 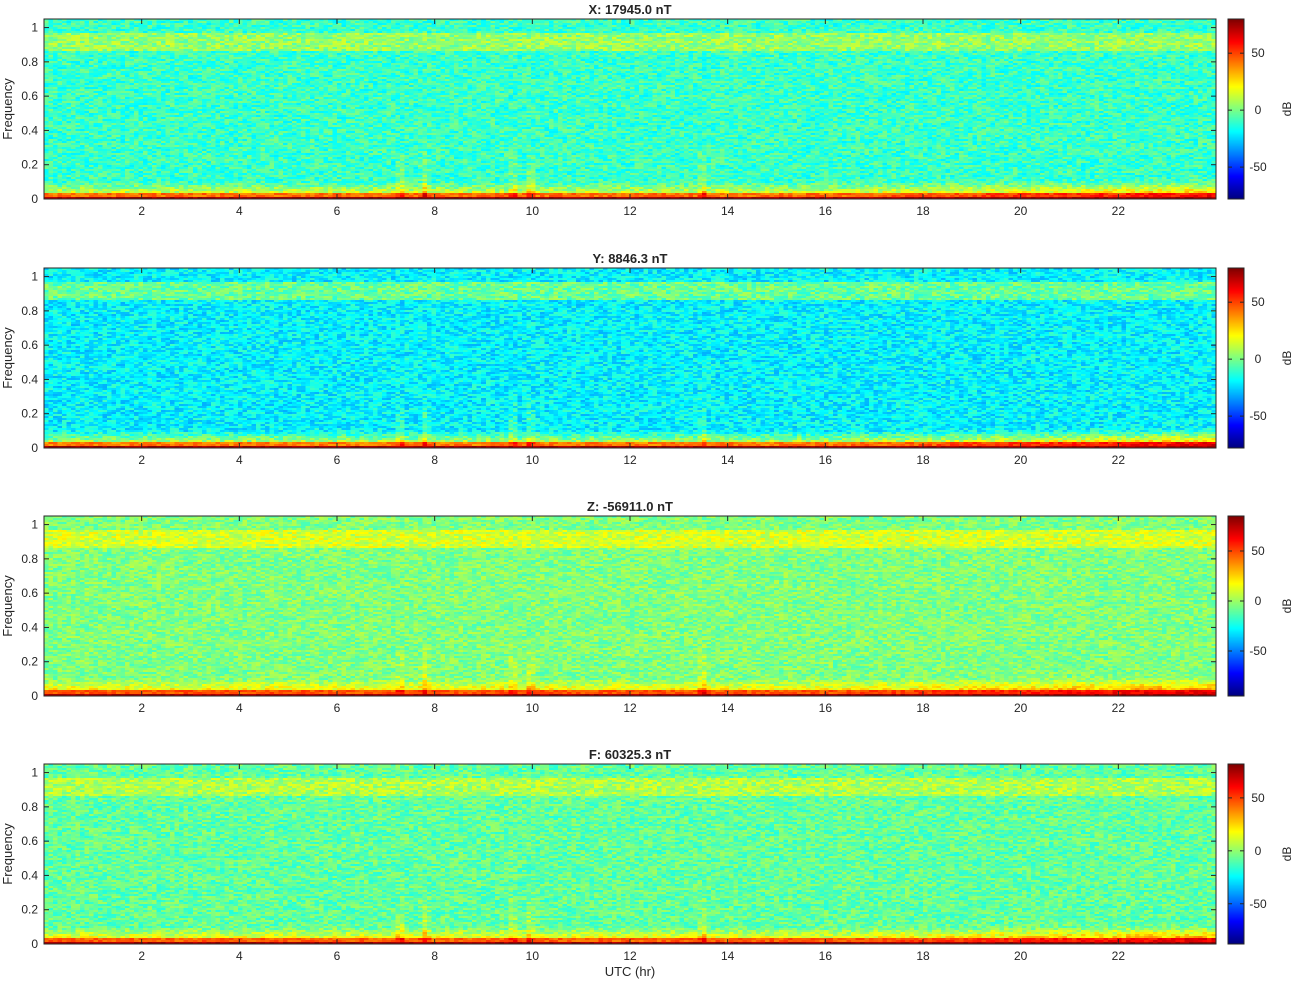 I want to click on panel-title: Y: 8846.3 nT, so click(x=630, y=258).